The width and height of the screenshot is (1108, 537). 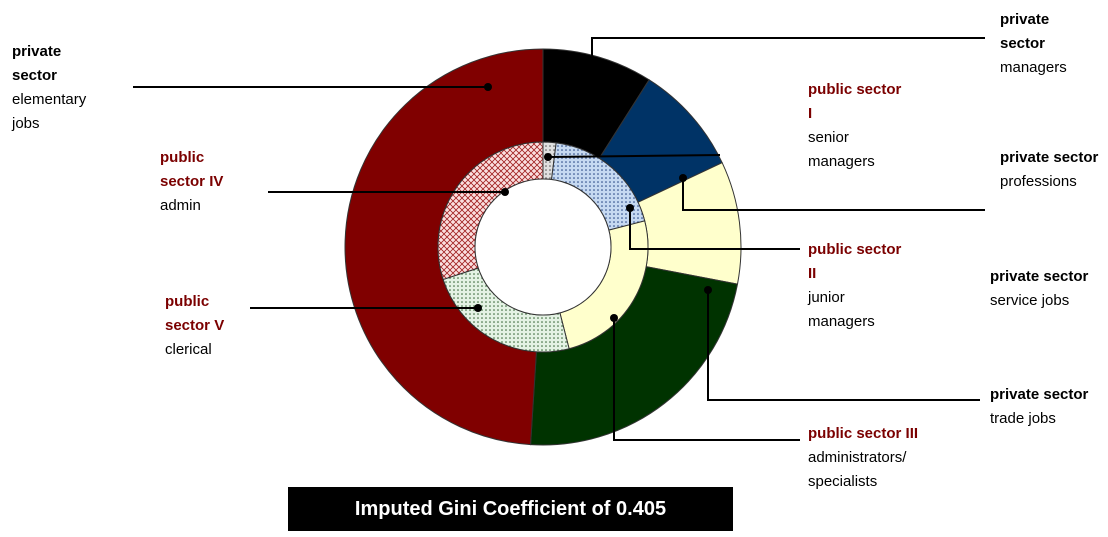 I want to click on label-text: professions, so click(x=1038, y=181).